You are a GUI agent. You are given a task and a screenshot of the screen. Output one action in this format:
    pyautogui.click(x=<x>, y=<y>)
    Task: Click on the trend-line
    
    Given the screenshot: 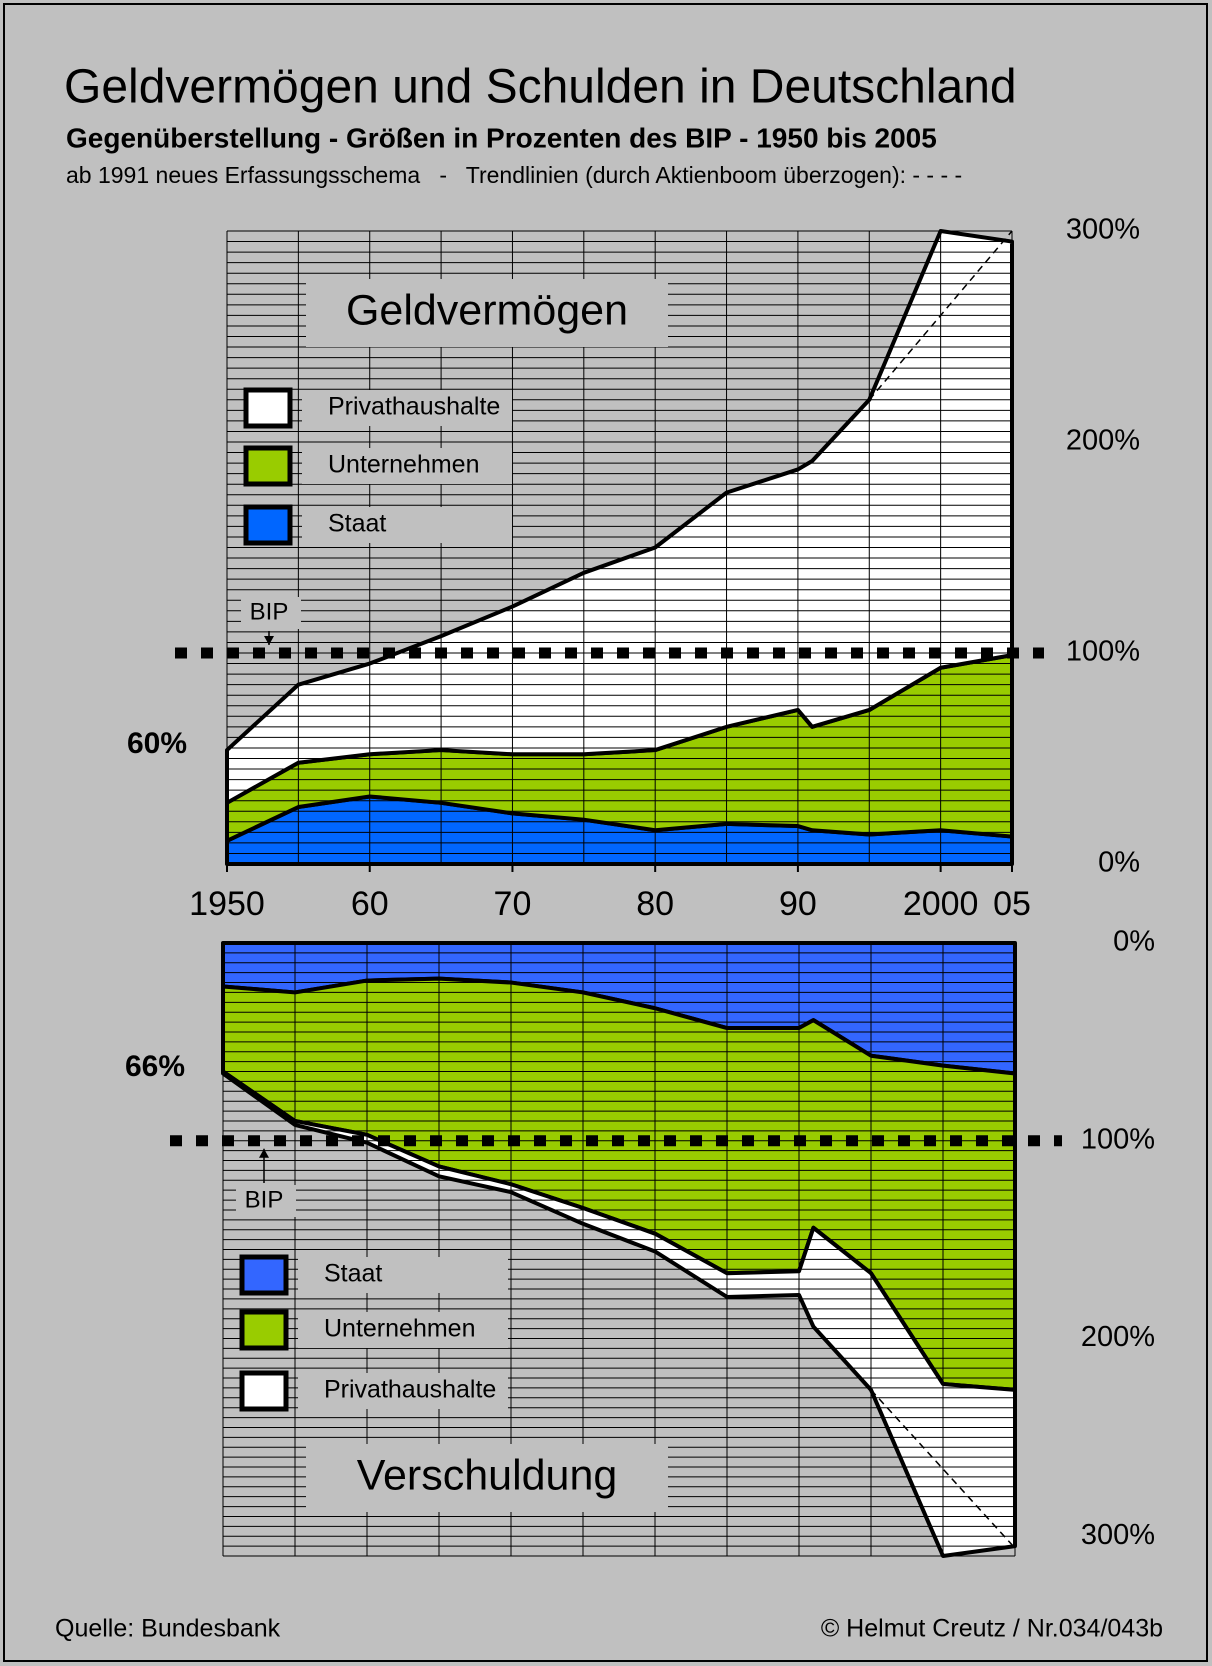 What is the action you would take?
    pyautogui.click(x=940, y=315)
    